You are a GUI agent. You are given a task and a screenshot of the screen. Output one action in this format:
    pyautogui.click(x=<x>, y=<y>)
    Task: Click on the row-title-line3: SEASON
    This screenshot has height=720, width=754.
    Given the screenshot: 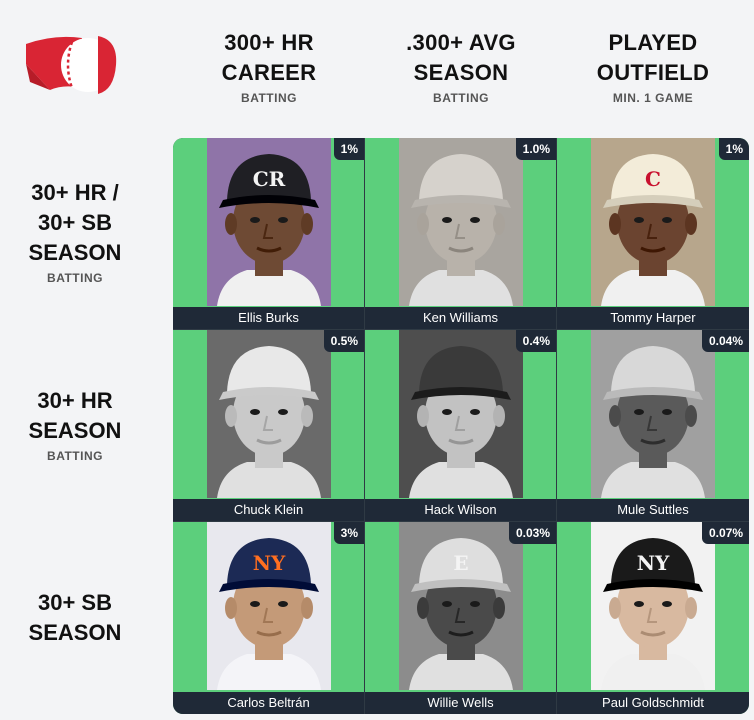 What is the action you would take?
    pyautogui.click(x=75, y=252)
    